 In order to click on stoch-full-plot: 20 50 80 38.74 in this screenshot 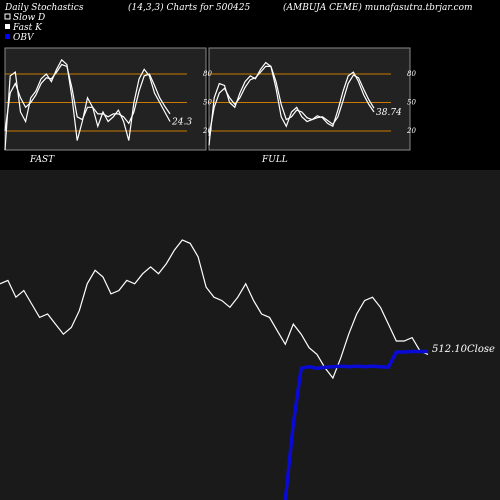, I will do `click(312, 103)`.